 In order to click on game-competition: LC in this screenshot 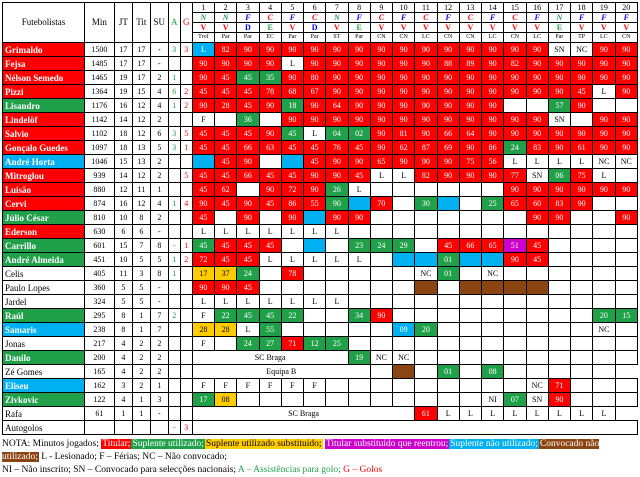, I will do `click(604, 37)`.